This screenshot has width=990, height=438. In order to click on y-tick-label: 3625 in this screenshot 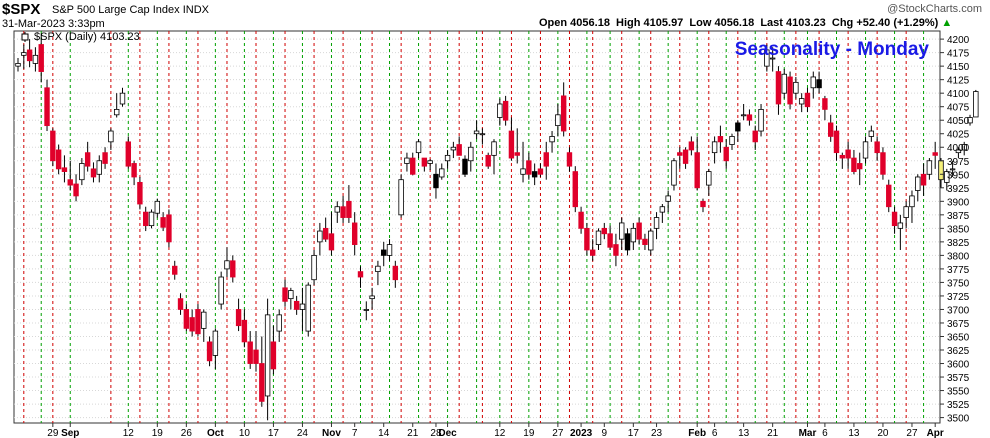, I will do `click(958, 351)`.